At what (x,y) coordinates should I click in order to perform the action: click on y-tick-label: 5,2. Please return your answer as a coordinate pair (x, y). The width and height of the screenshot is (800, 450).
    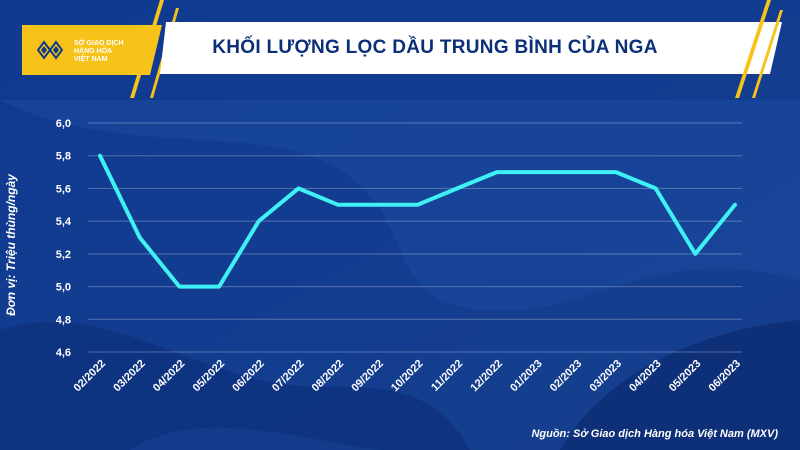
    Looking at the image, I should click on (63, 255).